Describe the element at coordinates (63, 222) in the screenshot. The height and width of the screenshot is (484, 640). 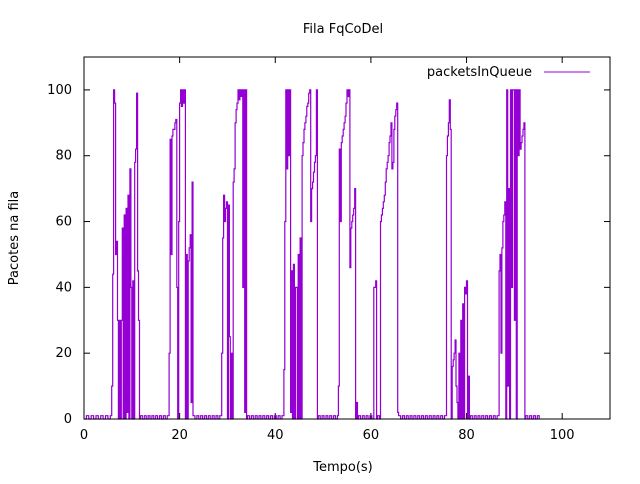
I see `y-tick-label: 60` at that location.